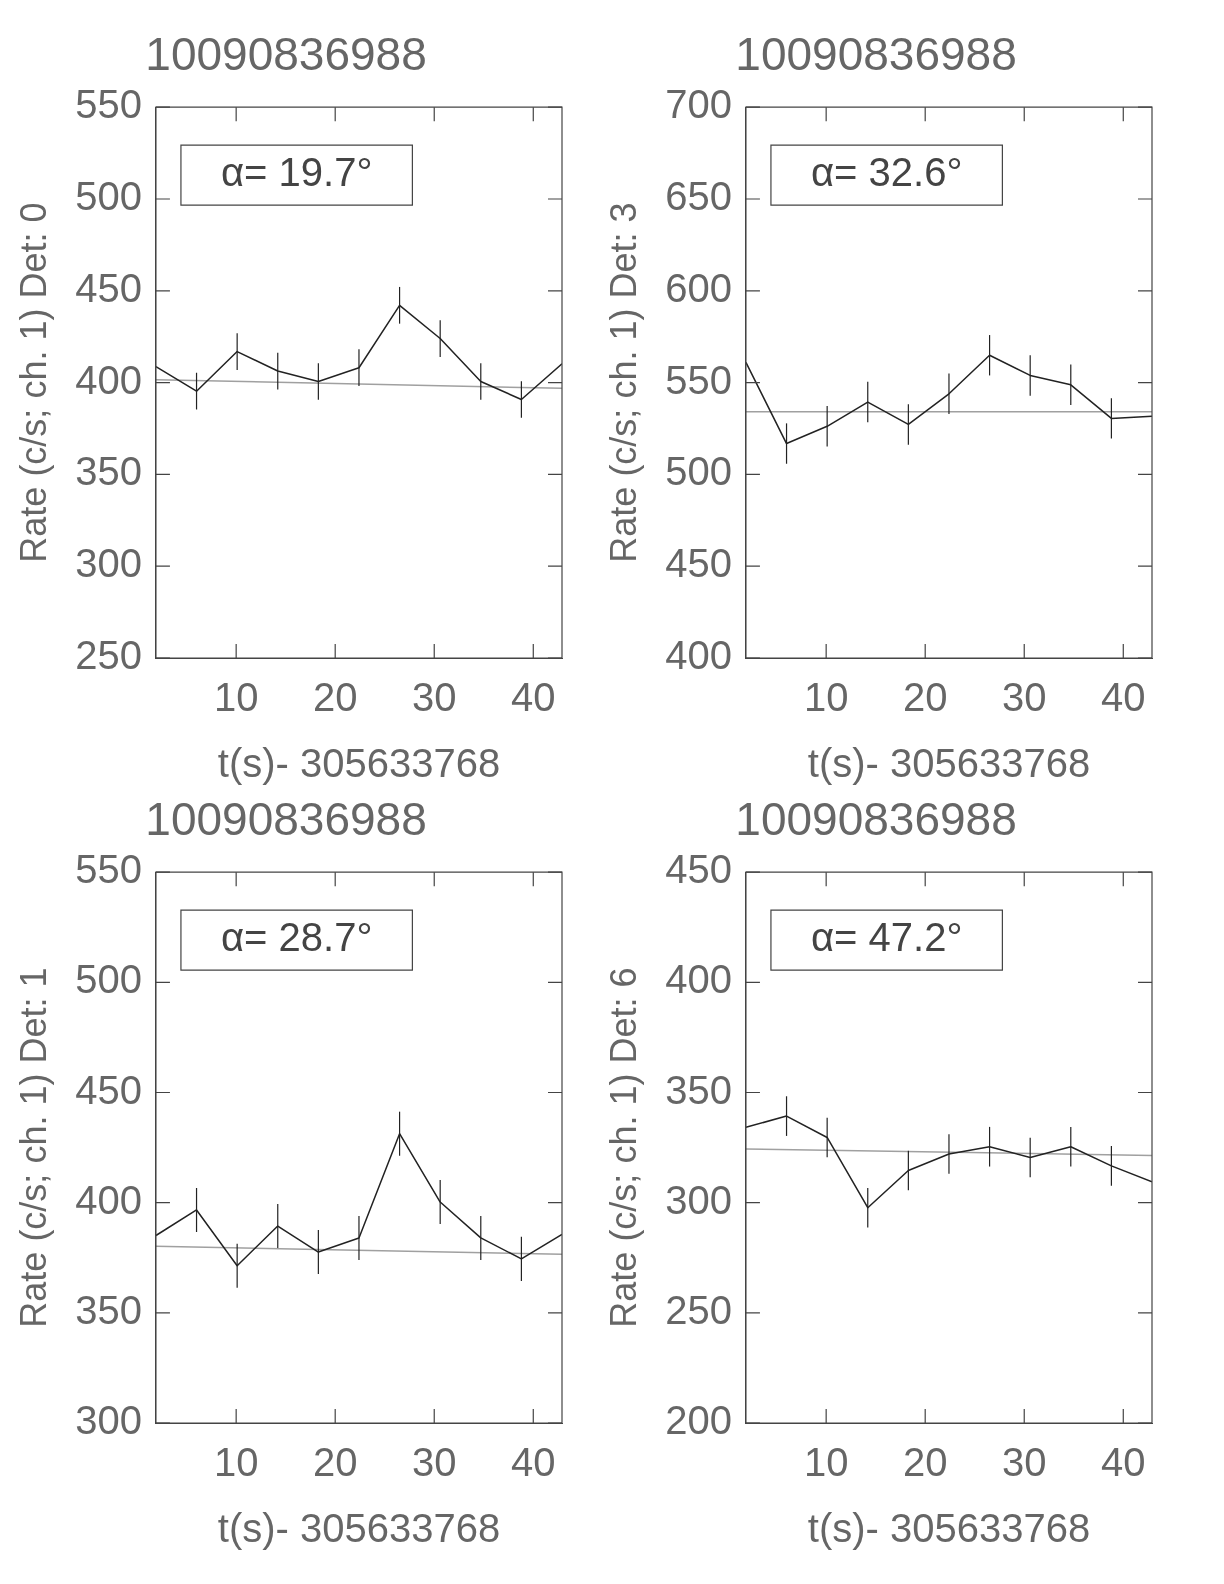 This screenshot has height=1584, width=1224. Describe the element at coordinates (698, 1420) in the screenshot. I see `y-tick-label: 200` at that location.